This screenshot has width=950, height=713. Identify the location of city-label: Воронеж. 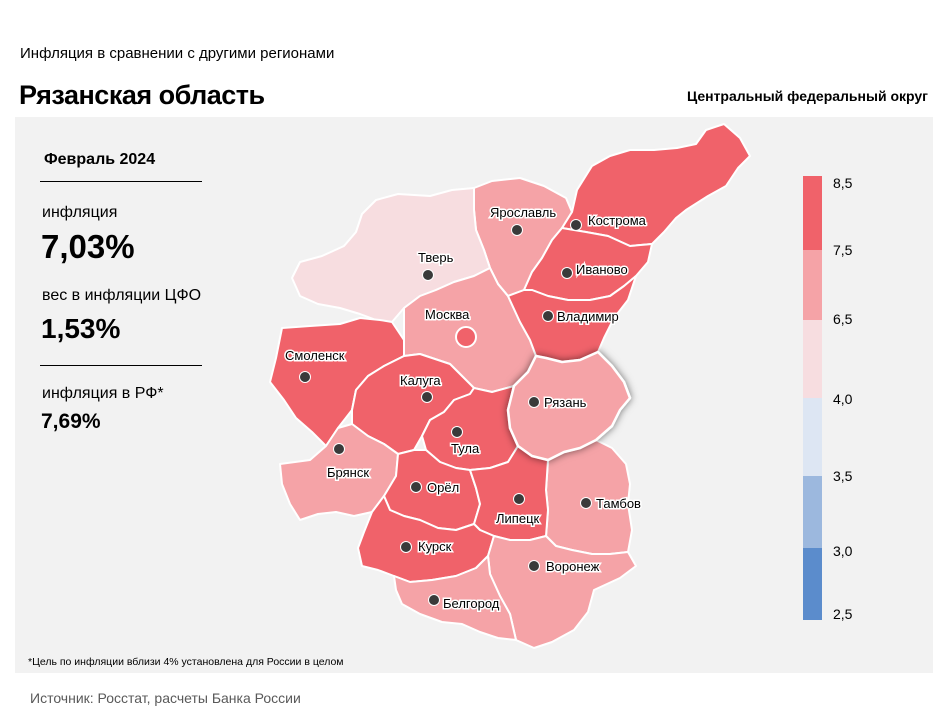
(573, 566).